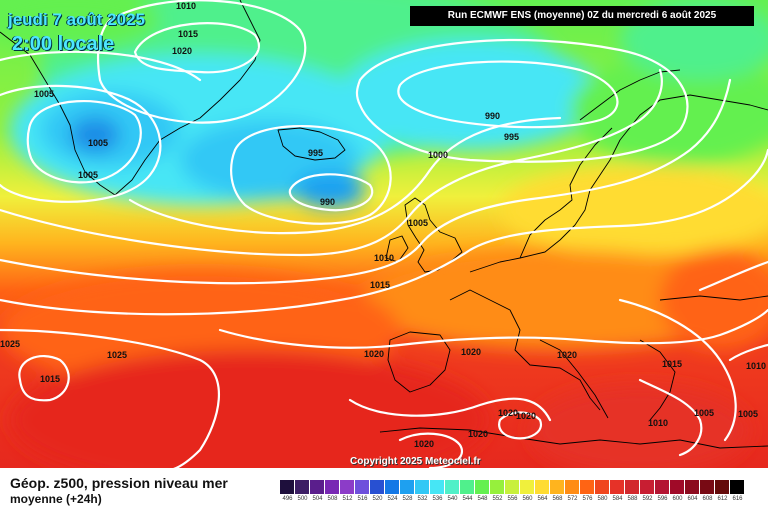 Image resolution: width=768 pixels, height=512 pixels. I want to click on color-scale-tick-label: 508, so click(332, 499).